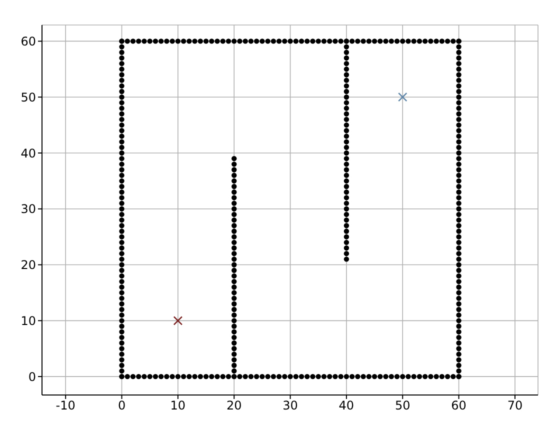  Describe the element at coordinates (28, 153) in the screenshot. I see `y-tick-label: 40` at that location.